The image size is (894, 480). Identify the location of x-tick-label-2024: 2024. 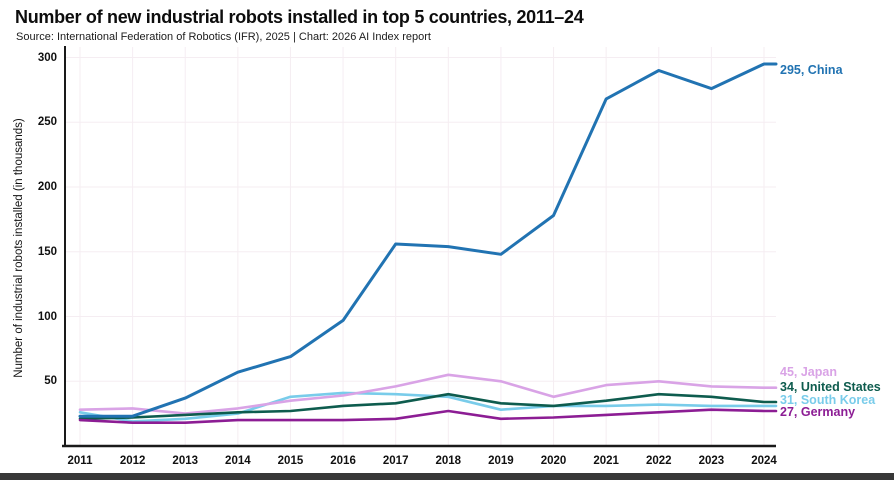
(764, 461).